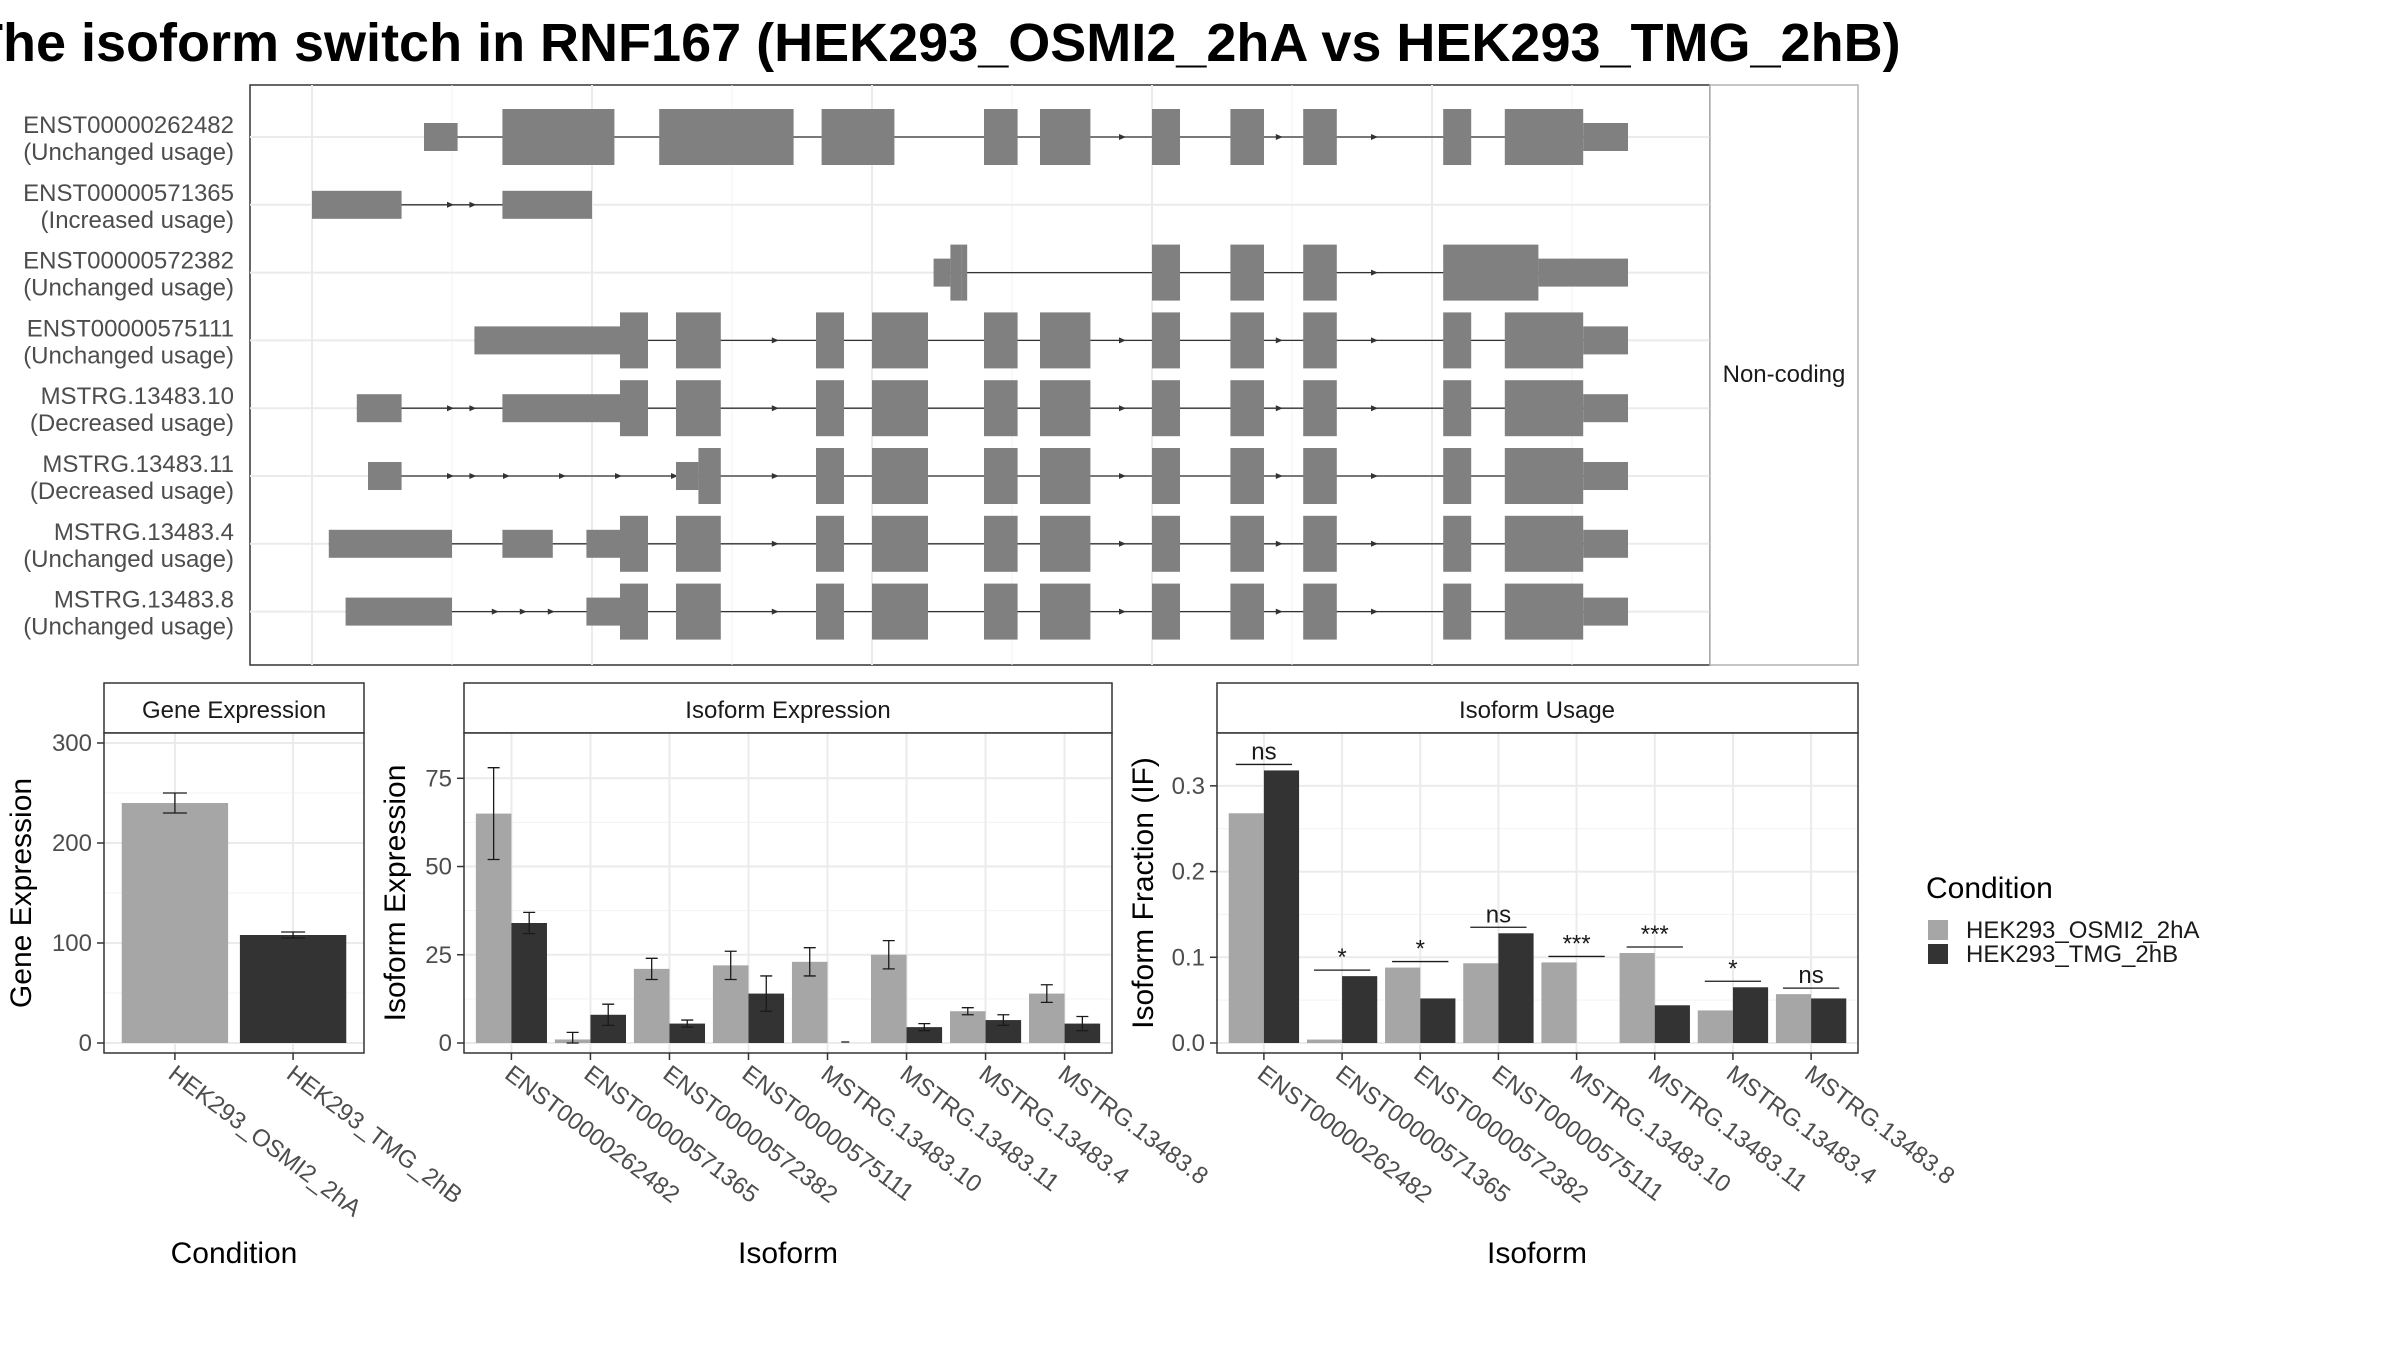 This screenshot has width=2400, height=1350. I want to click on transcript-MSTRG.13483.11, so click(998, 476).